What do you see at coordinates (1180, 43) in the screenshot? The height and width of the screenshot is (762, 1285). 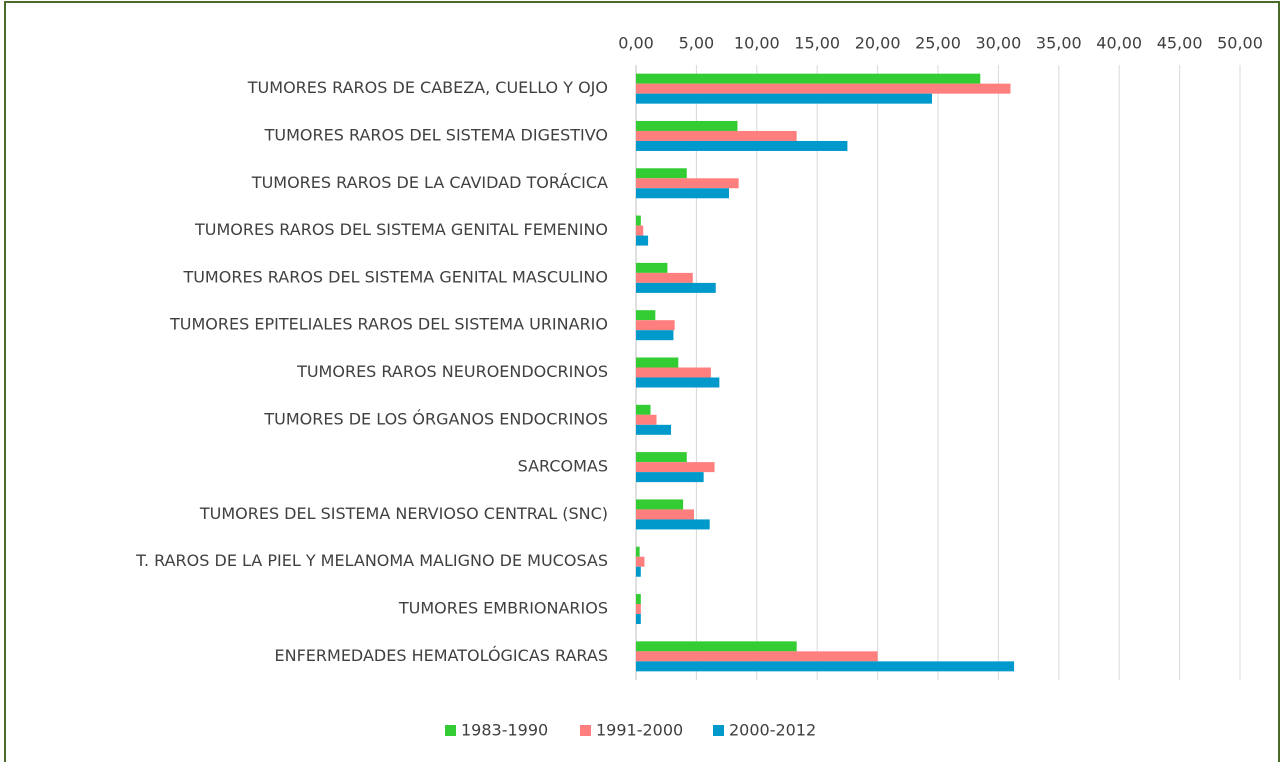 I see `x-tick-label: 45,00` at bounding box center [1180, 43].